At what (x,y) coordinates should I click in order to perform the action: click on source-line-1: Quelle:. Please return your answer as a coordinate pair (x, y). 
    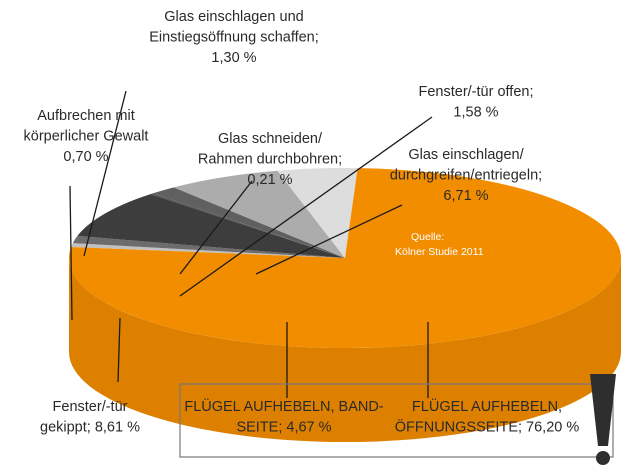
    Looking at the image, I should click on (427, 237).